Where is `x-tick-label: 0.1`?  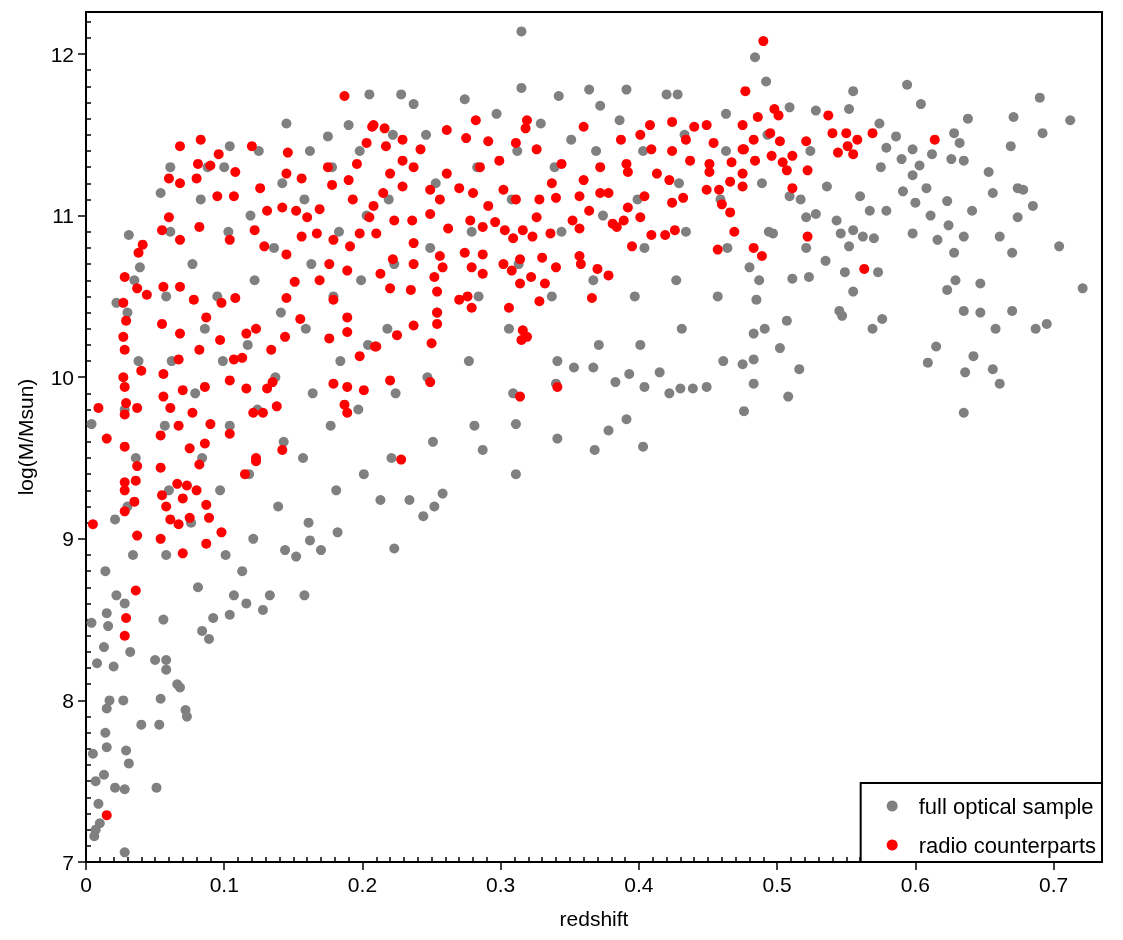 x-tick-label: 0.1 is located at coordinates (224, 884).